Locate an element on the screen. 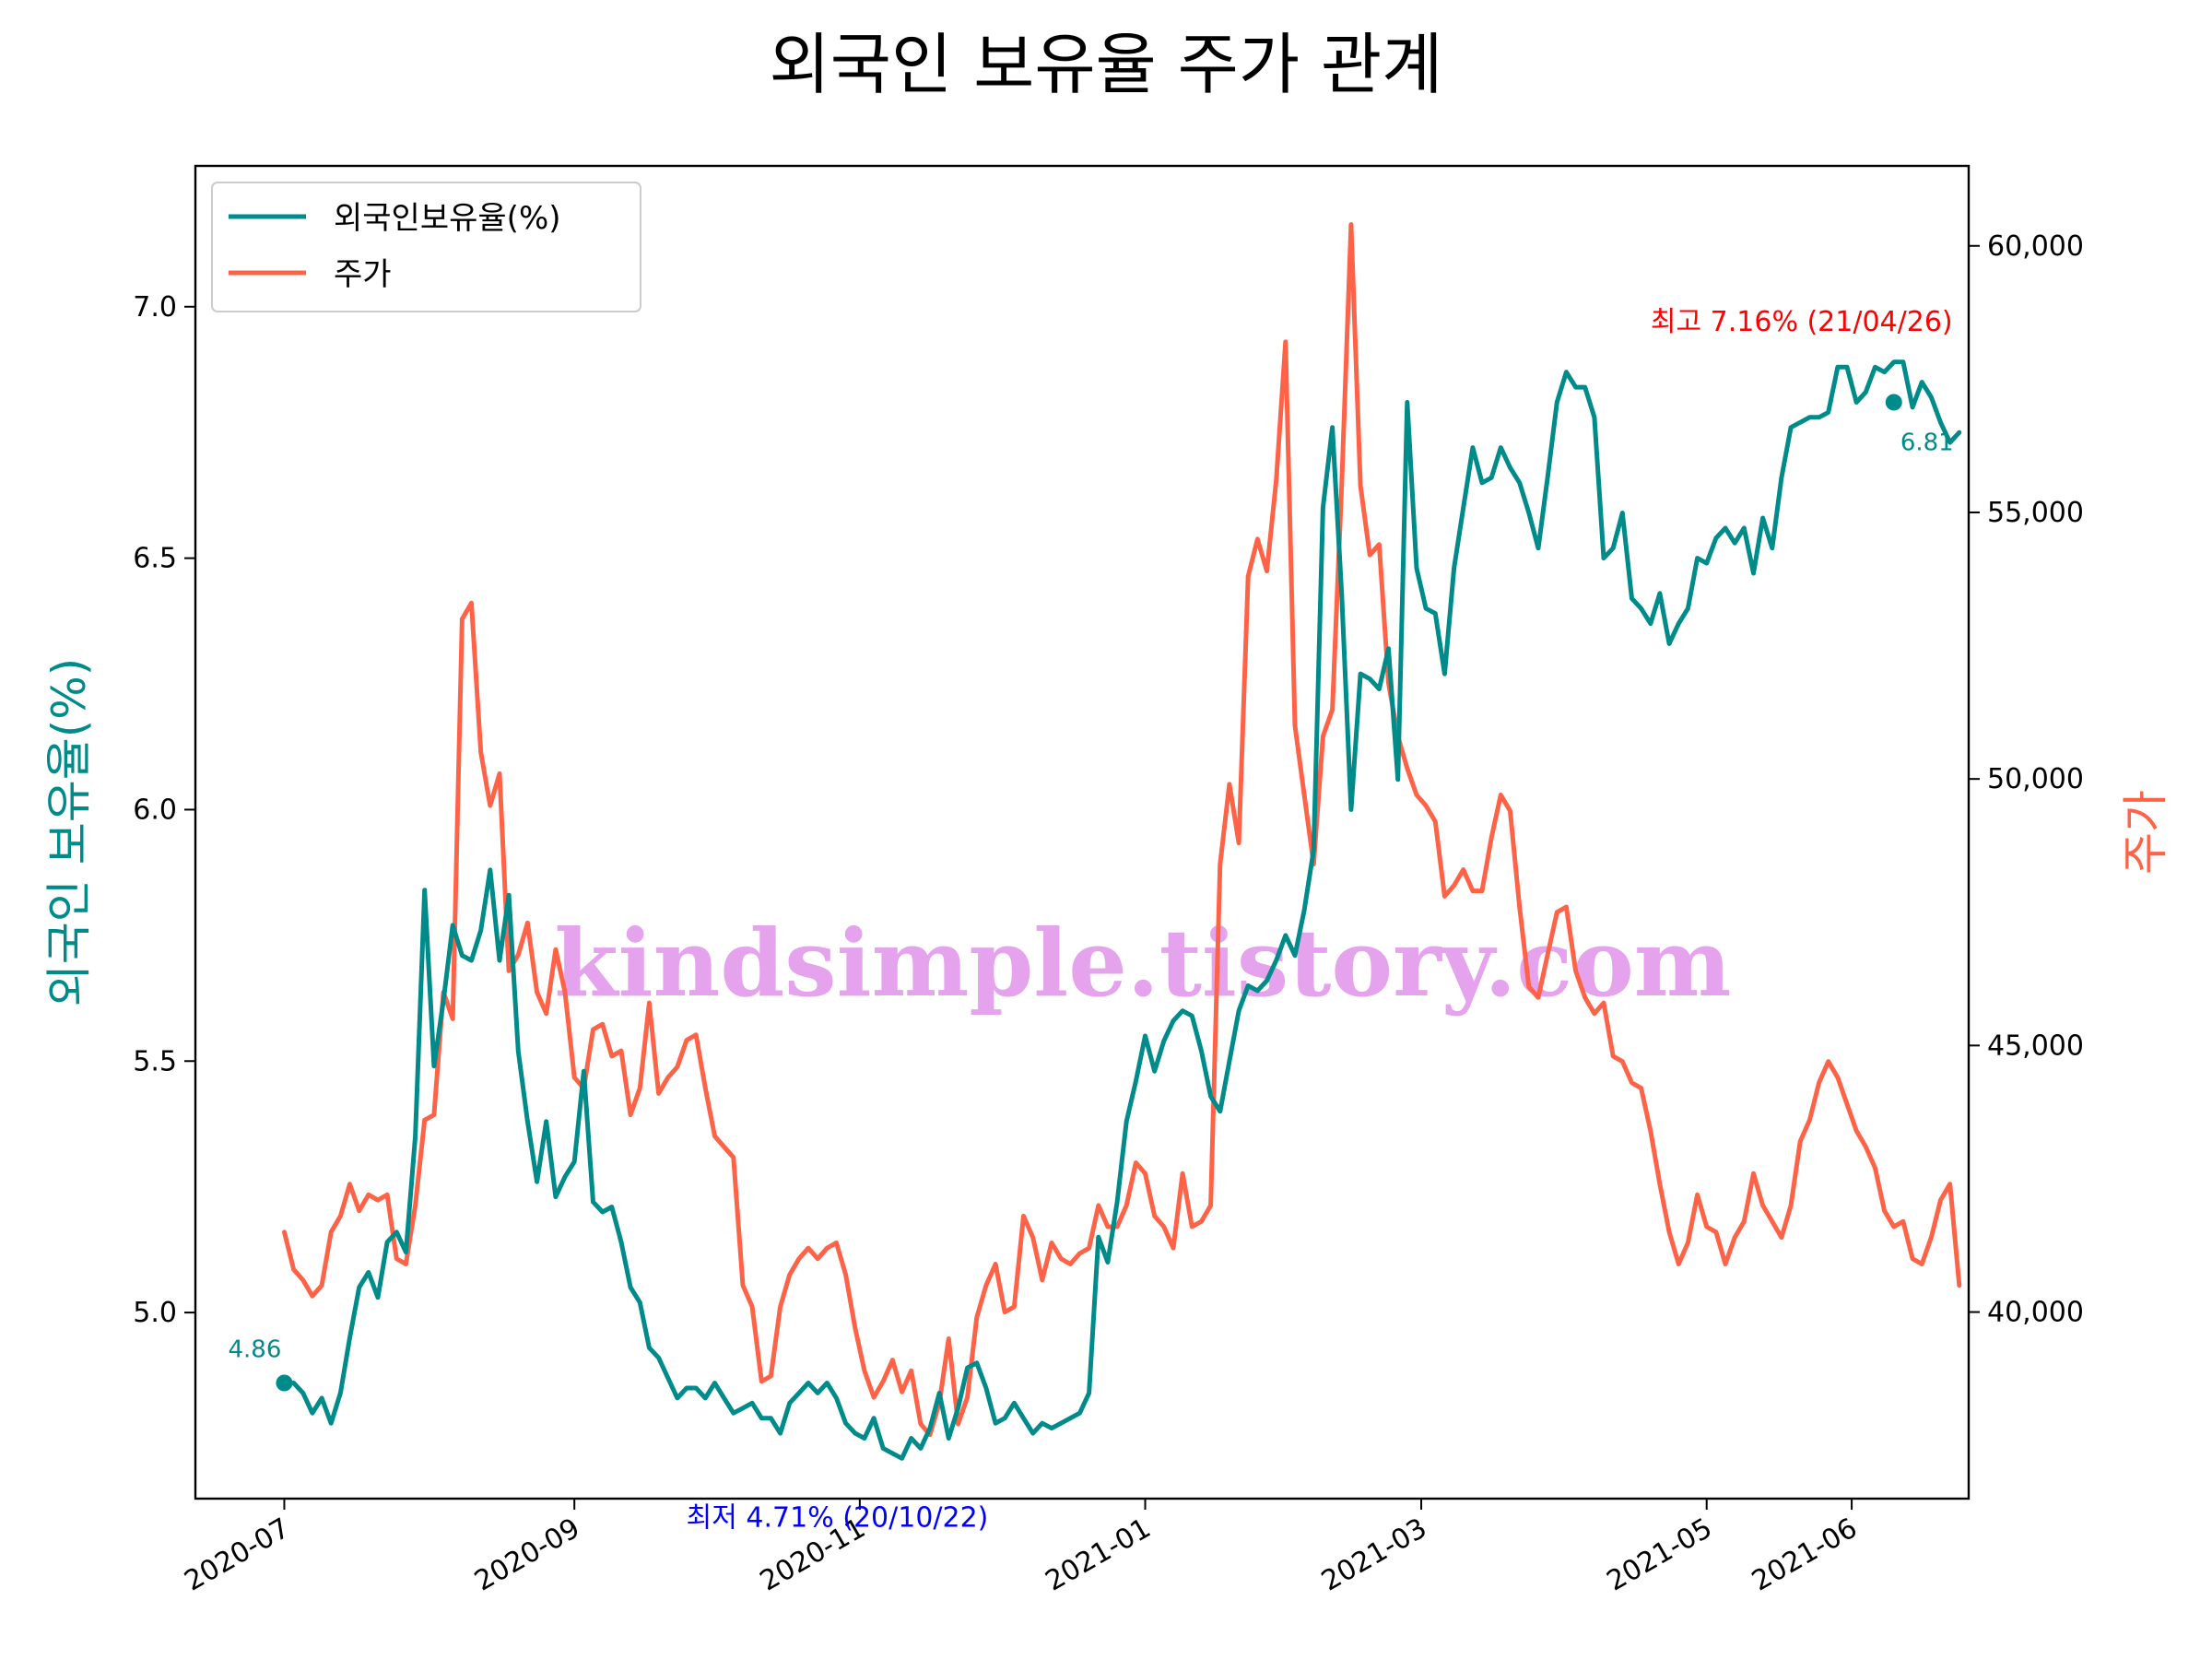 The width and height of the screenshot is (2212, 1659). start-marker is located at coordinates (284, 1383).